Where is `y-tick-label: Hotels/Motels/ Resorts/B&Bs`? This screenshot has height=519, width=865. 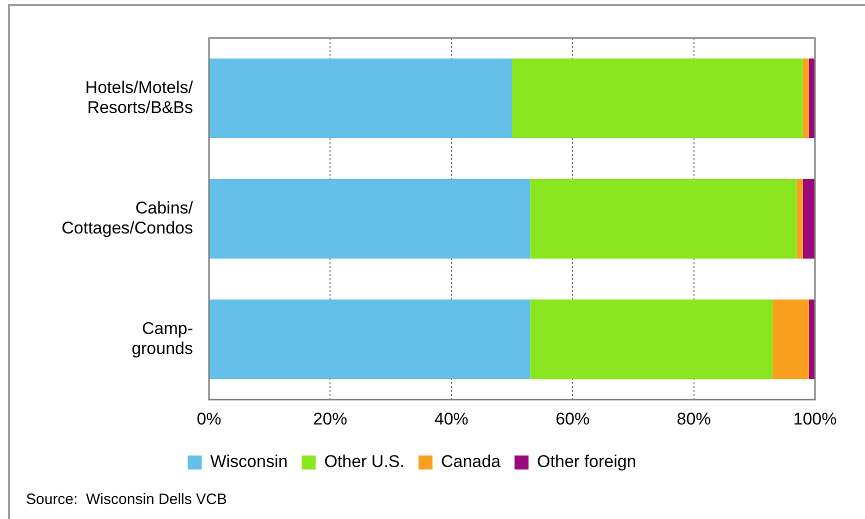
y-tick-label: Hotels/Motels/ Resorts/B&Bs is located at coordinates (139, 98).